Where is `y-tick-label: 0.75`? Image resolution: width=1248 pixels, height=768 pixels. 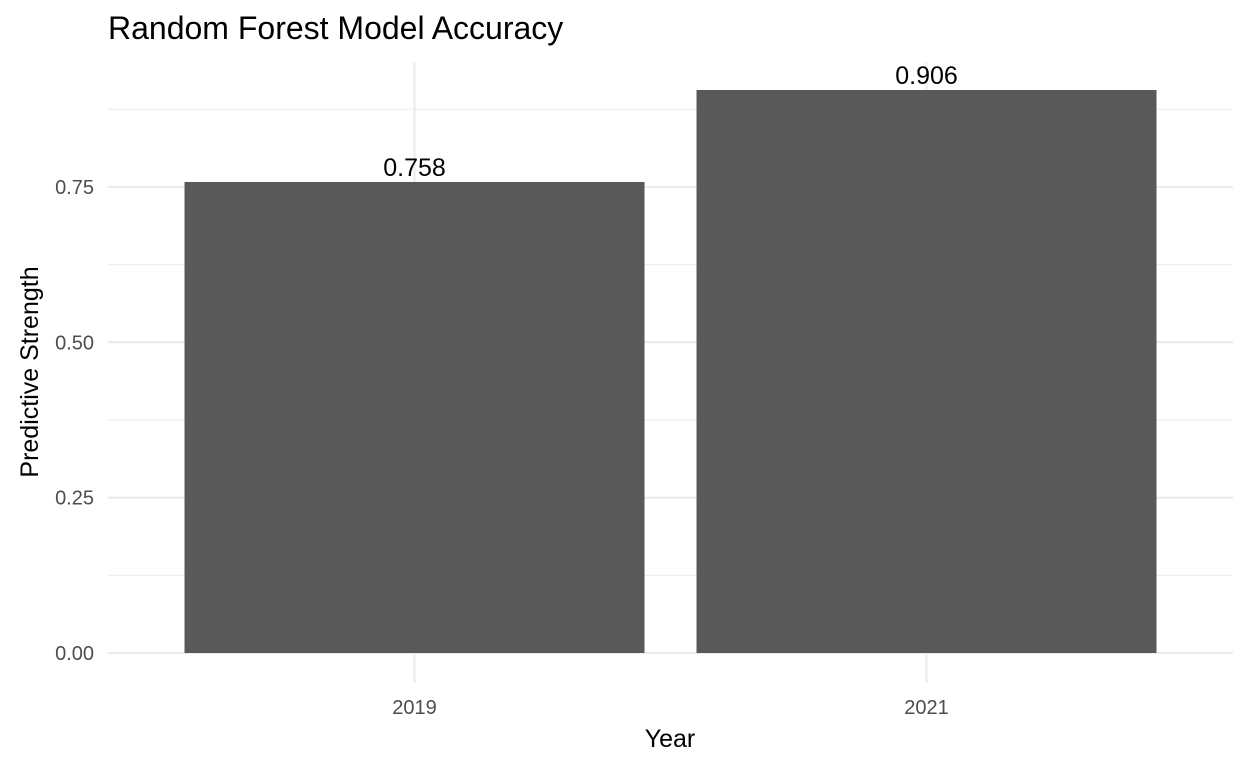
y-tick-label: 0.75 is located at coordinates (74, 188).